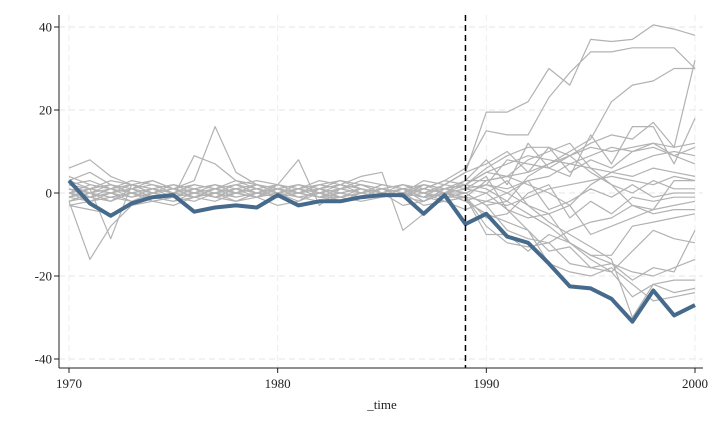 Image resolution: width=720 pixels, height=432 pixels. Describe the element at coordinates (695, 383) in the screenshot. I see `x-tick-label: 2000` at that location.